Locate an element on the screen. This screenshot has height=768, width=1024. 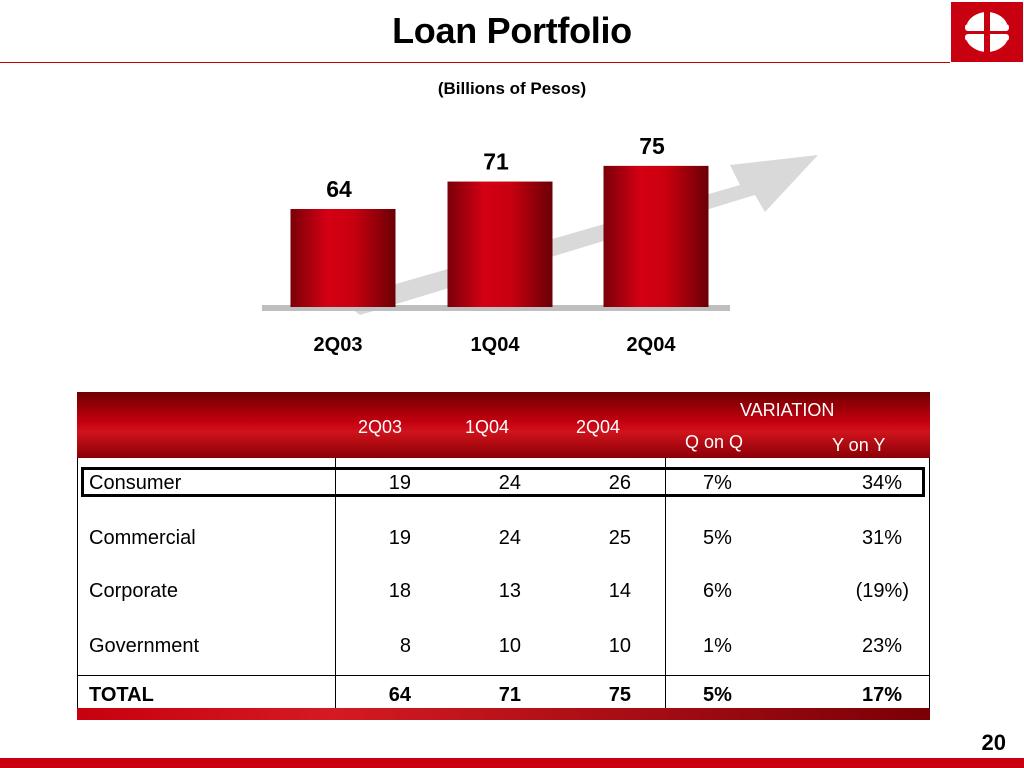
cell-total-yony: 17% is located at coordinates (881, 695).